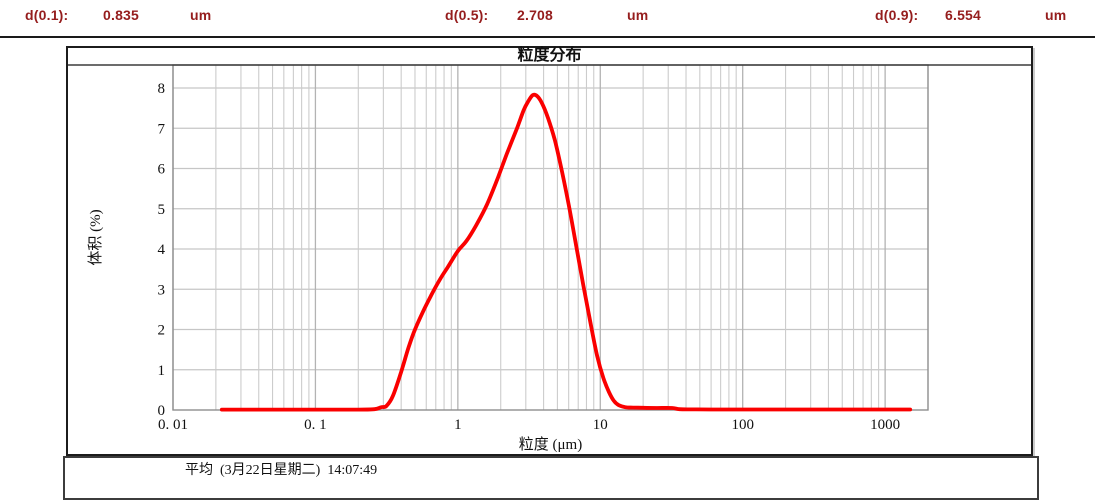 This screenshot has width=1095, height=500. Describe the element at coordinates (162, 331) in the screenshot. I see `y-tick-label: 2` at that location.